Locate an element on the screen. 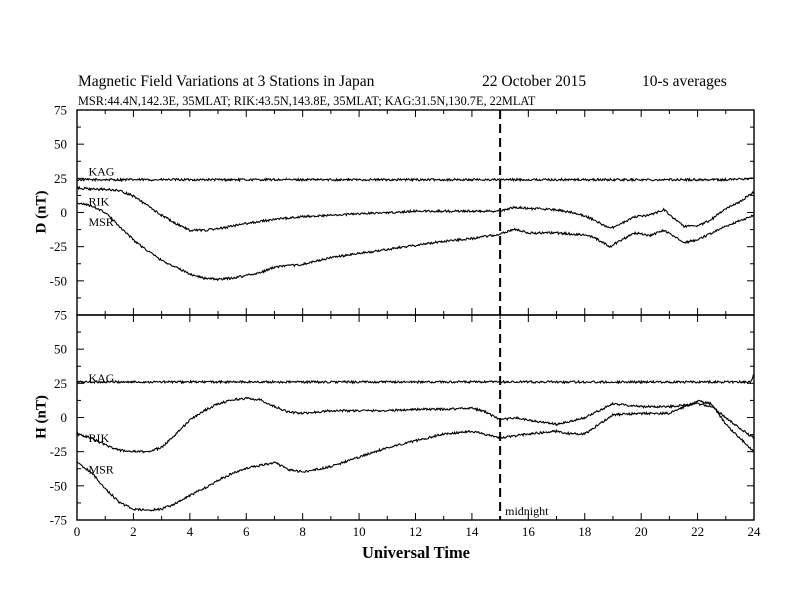 Image resolution: width=792 pixels, height=612 pixels. x-tick-label: 6 is located at coordinates (246, 531).